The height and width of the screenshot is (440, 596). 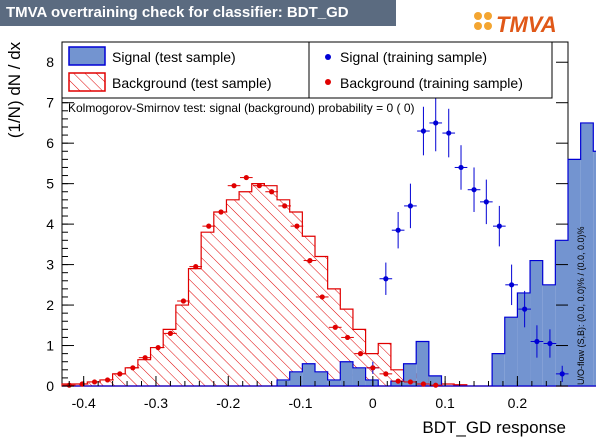 What do you see at coordinates (50, 143) in the screenshot?
I see `y-tick-label: 6` at bounding box center [50, 143].